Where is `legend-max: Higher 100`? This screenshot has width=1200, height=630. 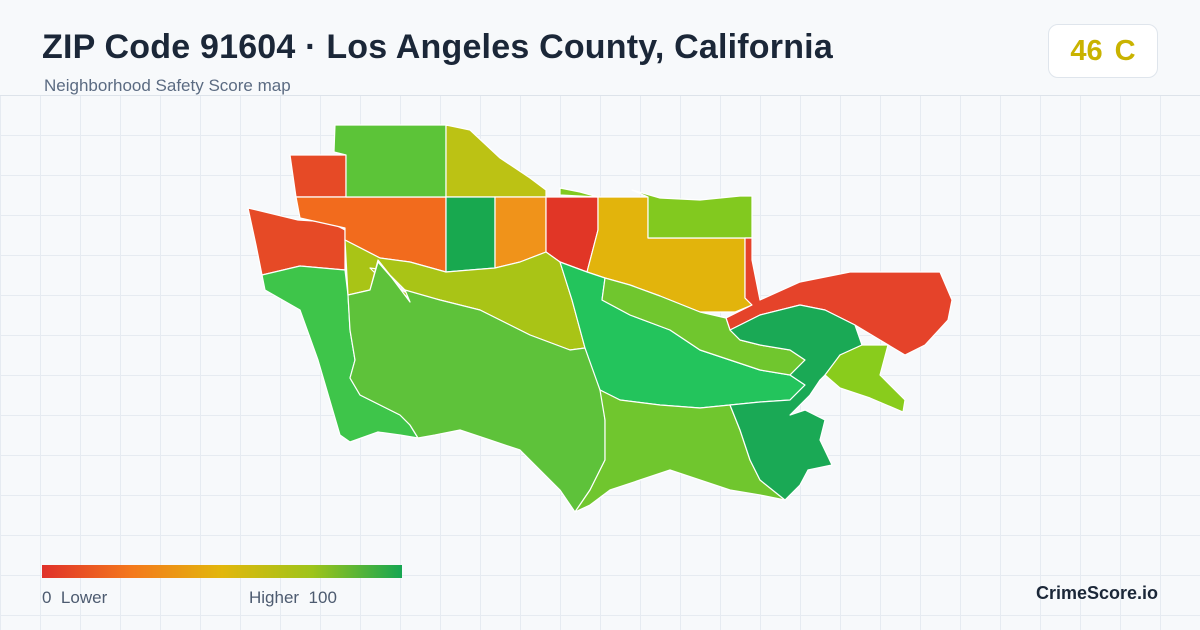 legend-max: Higher 100 is located at coordinates (293, 598).